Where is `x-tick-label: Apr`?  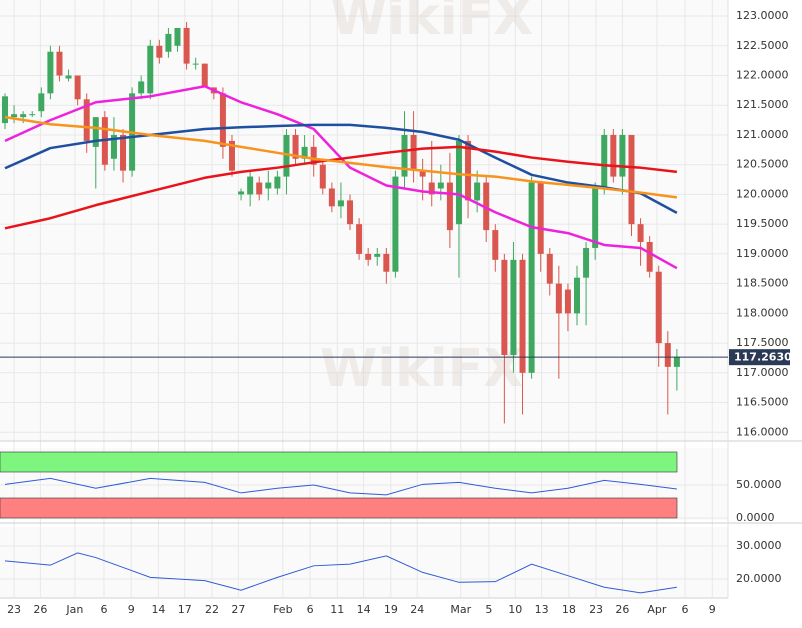 x-tick-label: Apr is located at coordinates (657, 609).